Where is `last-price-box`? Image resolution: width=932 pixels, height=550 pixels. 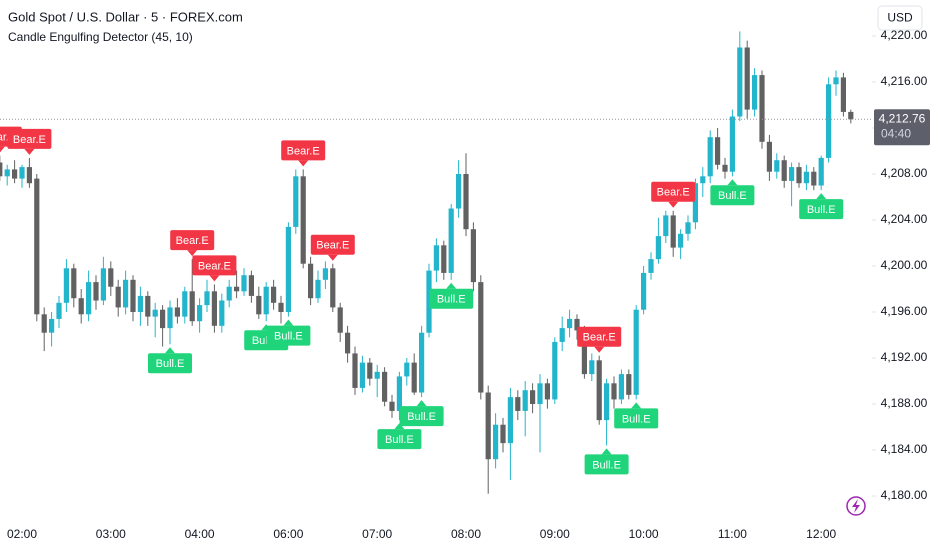 last-price-box is located at coordinates (902, 127).